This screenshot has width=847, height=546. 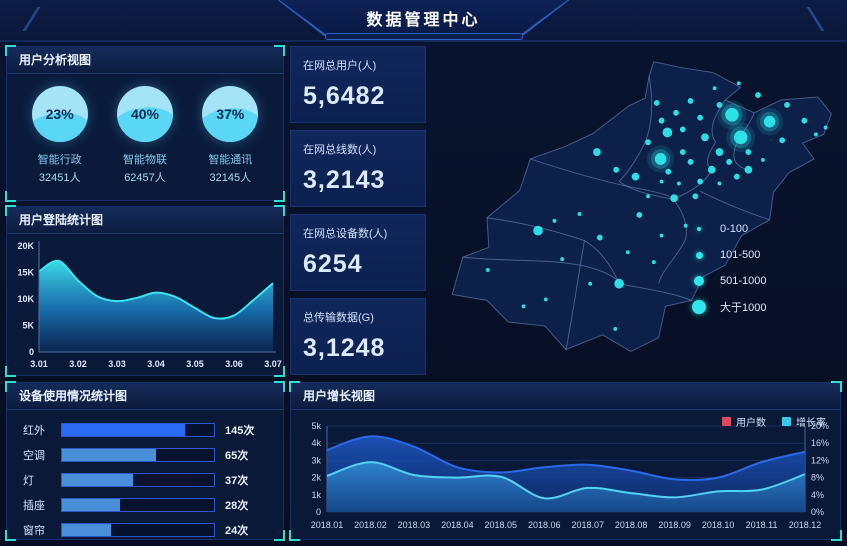 What do you see at coordinates (240, 431) in the screenshot?
I see `bar-value-label: 145次` at bounding box center [240, 431].